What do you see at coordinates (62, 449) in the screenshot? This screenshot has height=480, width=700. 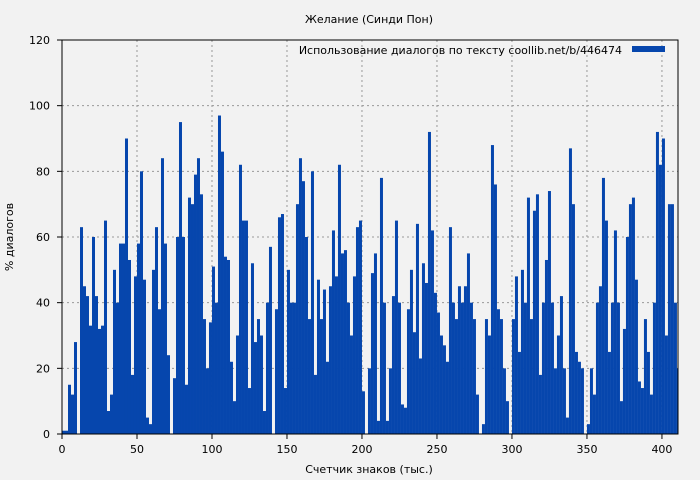 I see `x-tick-label: 0` at bounding box center [62, 449].